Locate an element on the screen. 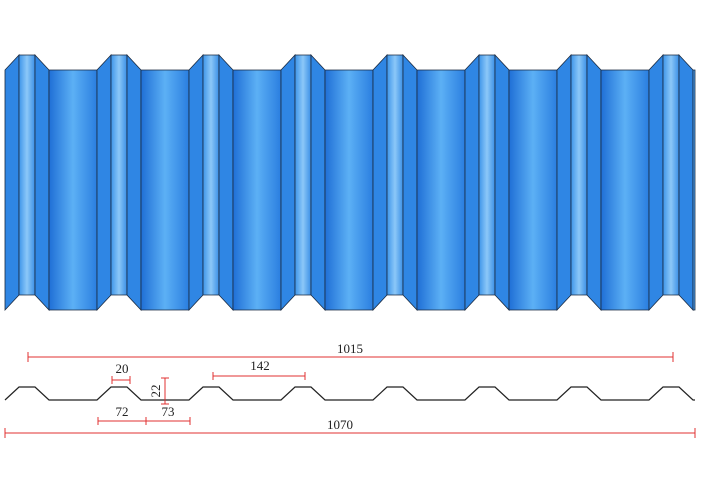 Image resolution: width=707 pixels, height=478 pixels. dim-label: 73 is located at coordinates (168, 411).